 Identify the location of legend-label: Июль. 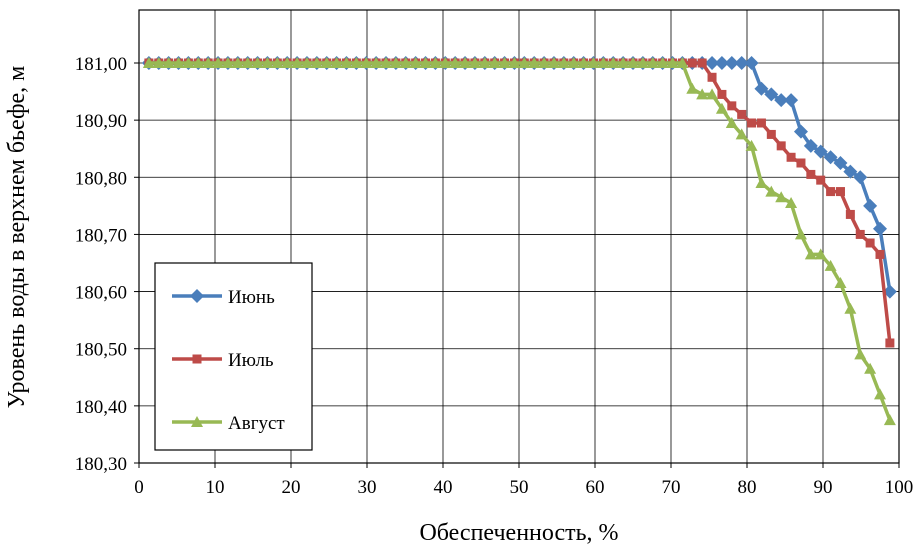
(251, 360).